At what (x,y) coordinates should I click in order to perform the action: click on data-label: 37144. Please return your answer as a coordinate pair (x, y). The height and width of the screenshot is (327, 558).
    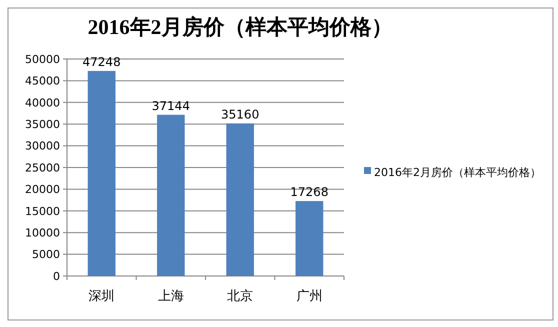
    Looking at the image, I should click on (171, 105).